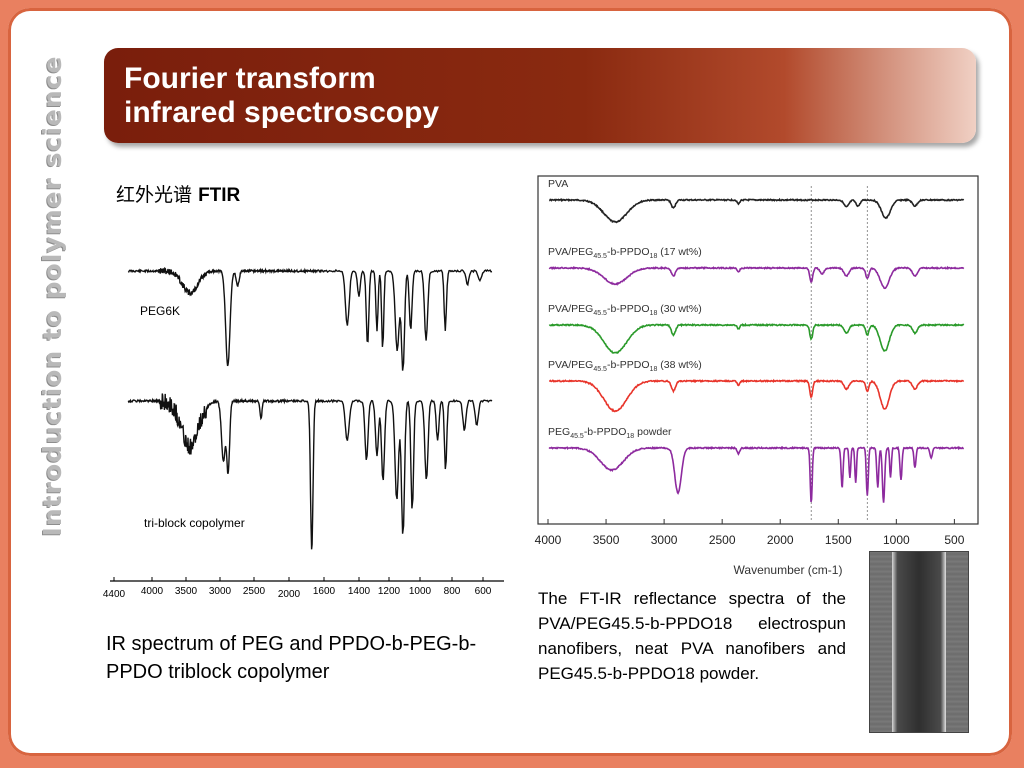 The image size is (1024, 768). What do you see at coordinates (154, 195) in the screenshot?
I see `ftir-label-cn: 红外光谱` at bounding box center [154, 195].